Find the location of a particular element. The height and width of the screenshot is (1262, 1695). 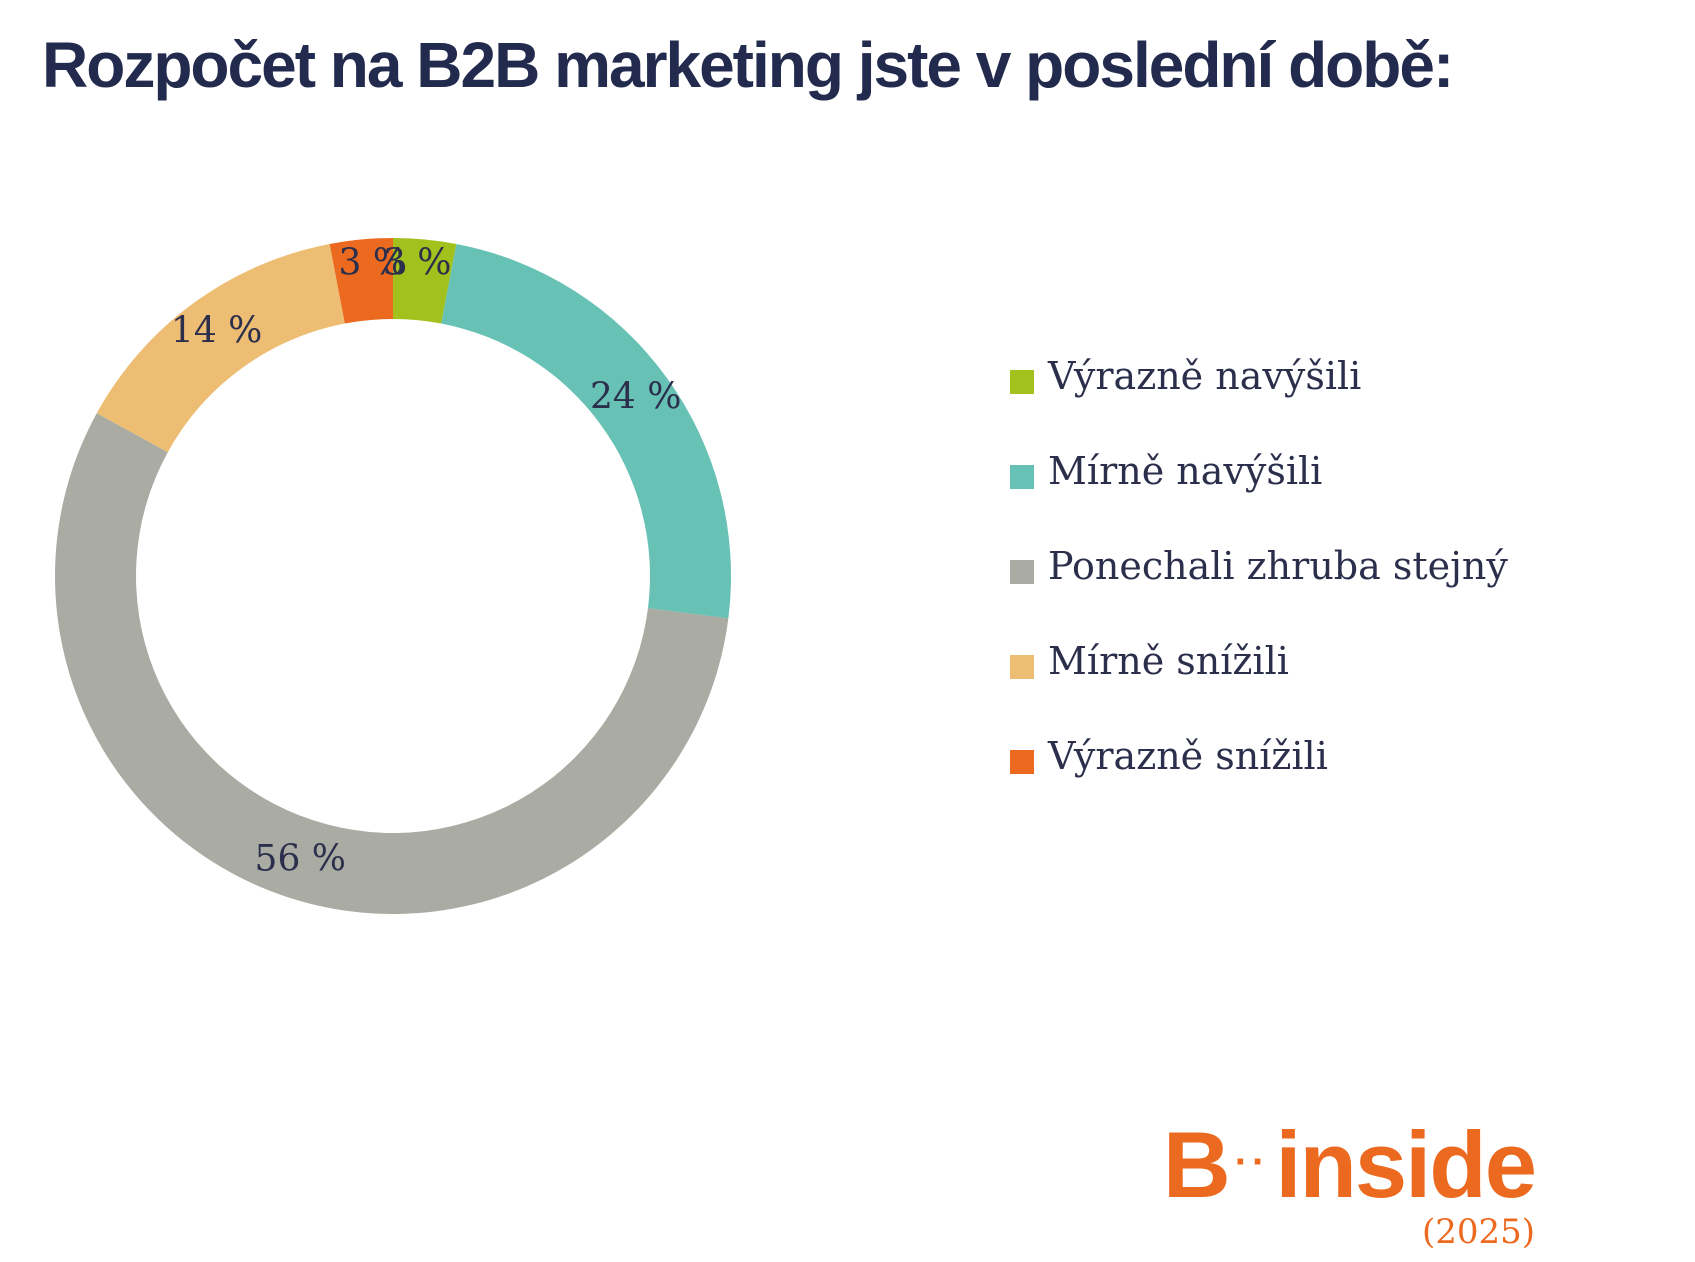

donut-slice-vyrazne-navysili is located at coordinates (425, 281).